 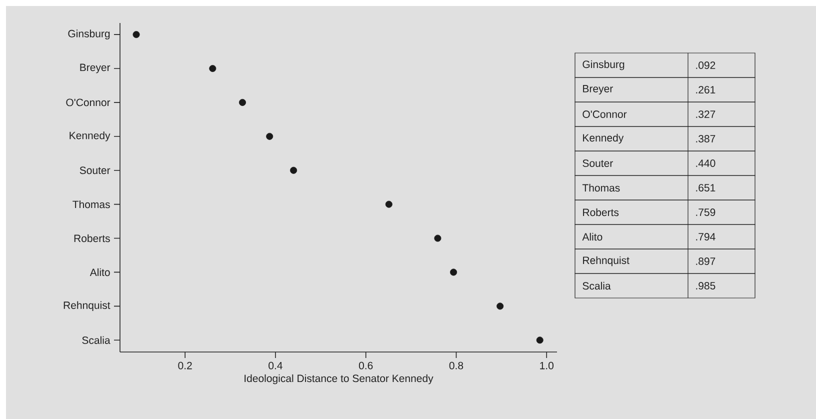 I want to click on x-tick-label: 0.2, so click(x=185, y=366).